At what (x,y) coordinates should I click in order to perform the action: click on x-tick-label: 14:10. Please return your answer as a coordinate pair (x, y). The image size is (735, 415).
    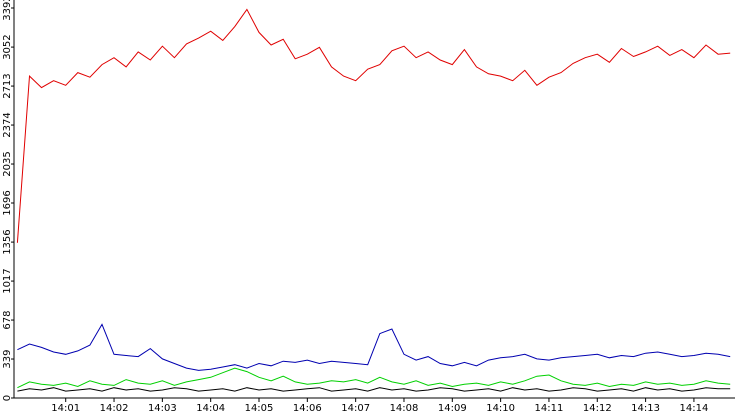
    Looking at the image, I should click on (500, 408).